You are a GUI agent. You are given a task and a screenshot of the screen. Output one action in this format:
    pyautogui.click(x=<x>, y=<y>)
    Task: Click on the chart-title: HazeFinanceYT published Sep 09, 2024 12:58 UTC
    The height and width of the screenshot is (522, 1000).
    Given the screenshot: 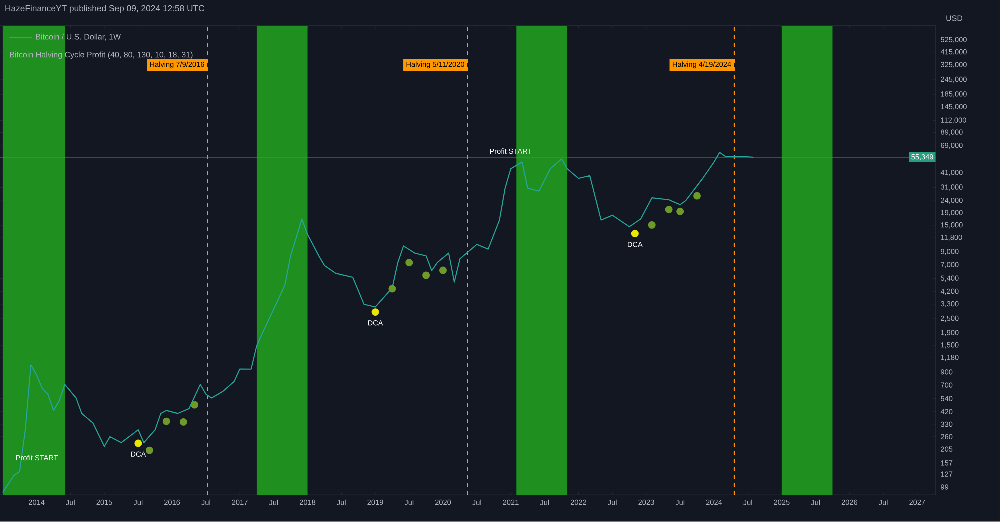 What is the action you would take?
    pyautogui.click(x=105, y=9)
    